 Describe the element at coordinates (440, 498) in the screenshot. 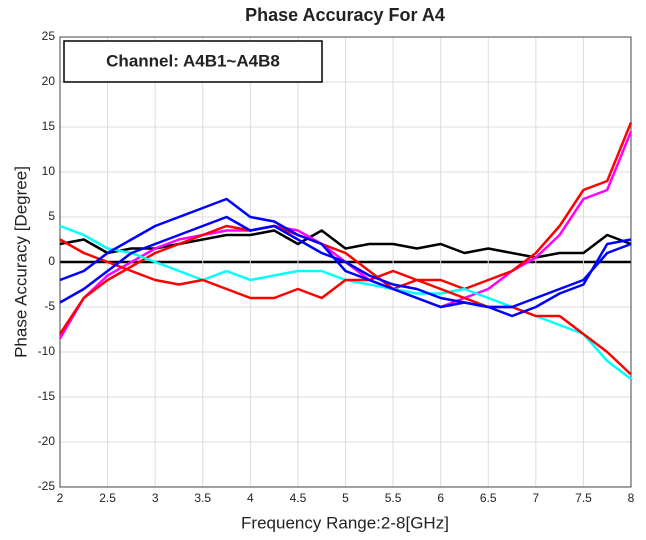

I see `x-tick-label: 6` at that location.